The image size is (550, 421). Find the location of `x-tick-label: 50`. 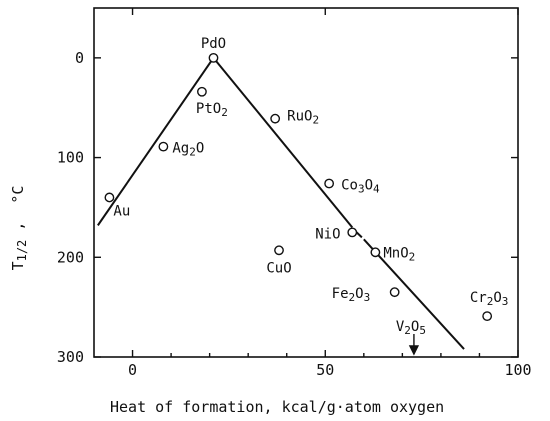

x-tick-label: 50 is located at coordinates (325, 370).